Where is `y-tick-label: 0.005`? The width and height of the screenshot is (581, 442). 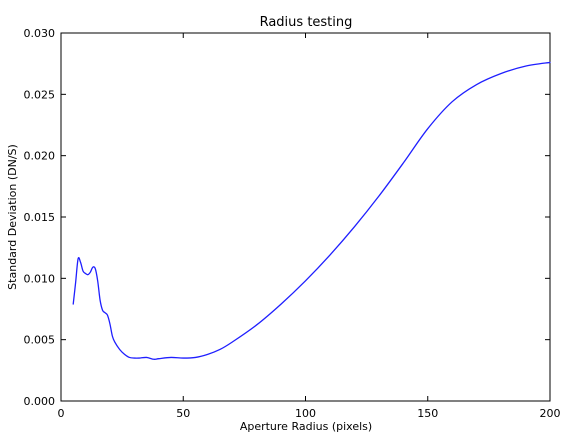
y-tick-label: 0.005 is located at coordinates (40, 340).